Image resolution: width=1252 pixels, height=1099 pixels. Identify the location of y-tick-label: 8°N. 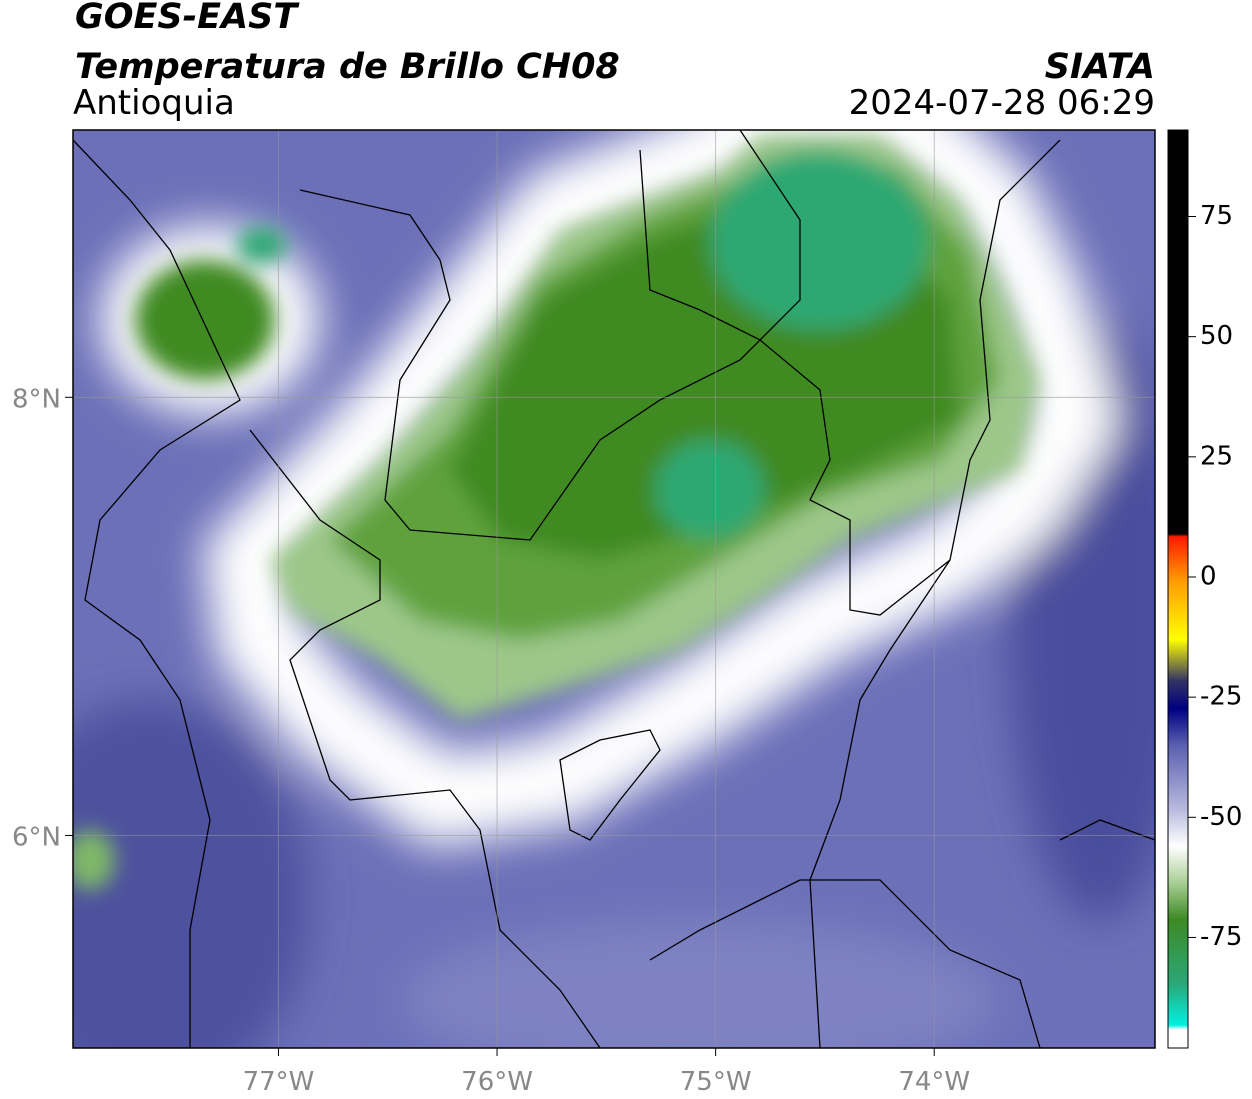
(36, 399).